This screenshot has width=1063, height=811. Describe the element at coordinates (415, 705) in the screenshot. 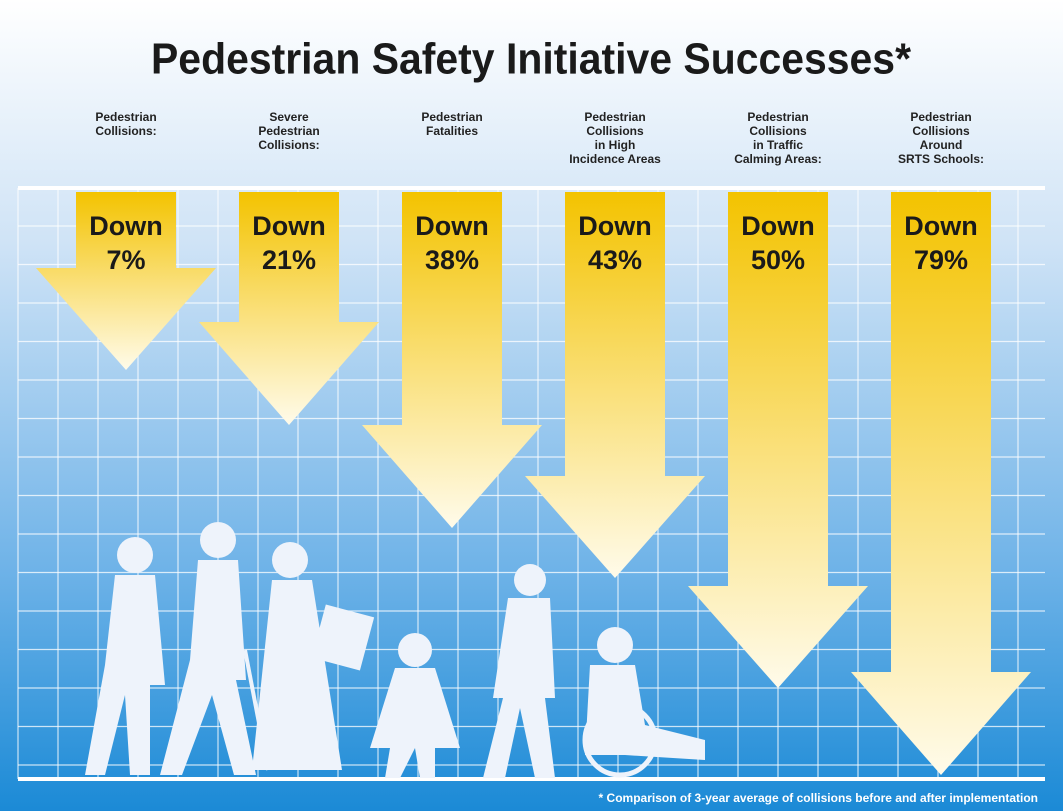

I see `child` at that location.